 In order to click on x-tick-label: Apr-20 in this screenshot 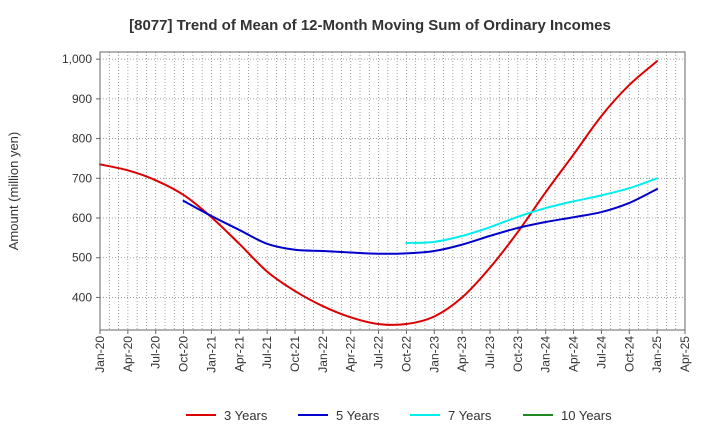, I will do `click(128, 354)`.